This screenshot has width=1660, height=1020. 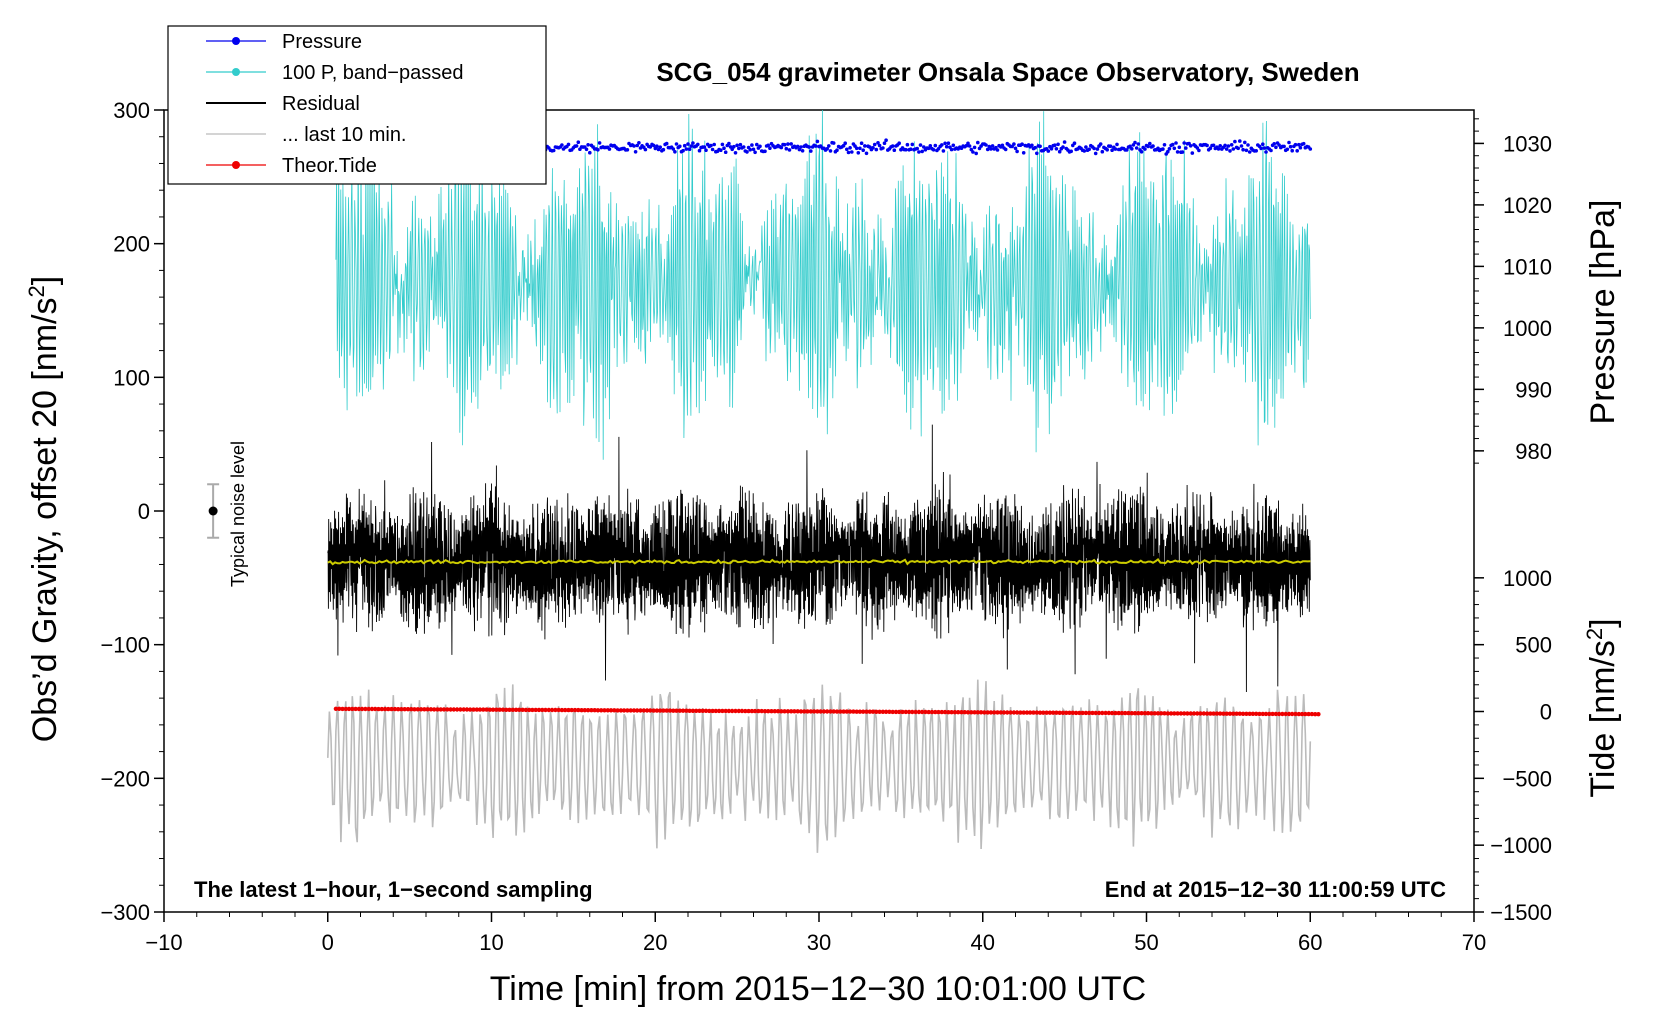 I want to click on pressure-tick-label: 1010, so click(x=1527, y=266).